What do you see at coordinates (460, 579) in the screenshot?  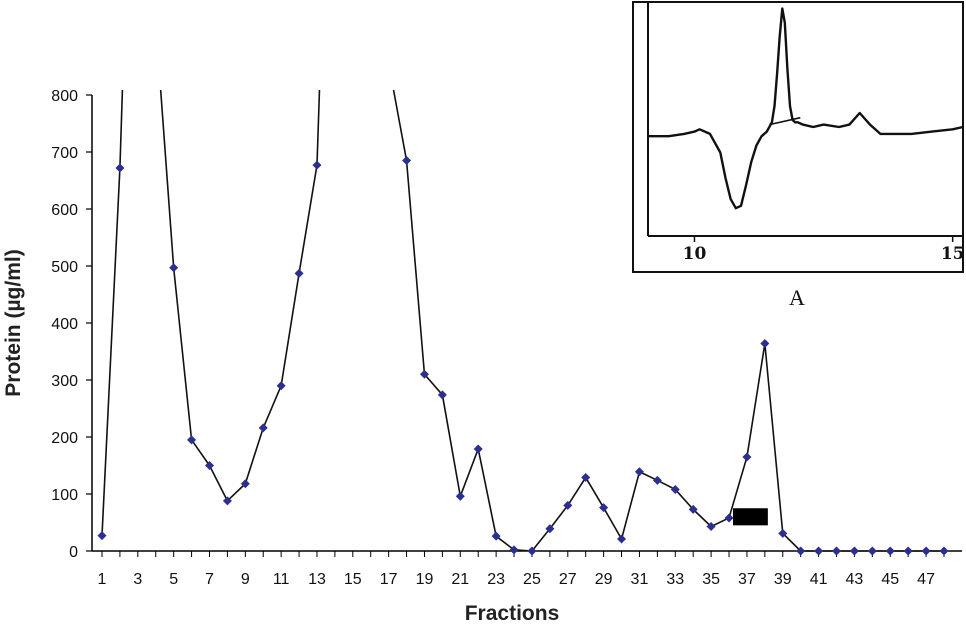 I see `x-tick-label: 21` at bounding box center [460, 579].